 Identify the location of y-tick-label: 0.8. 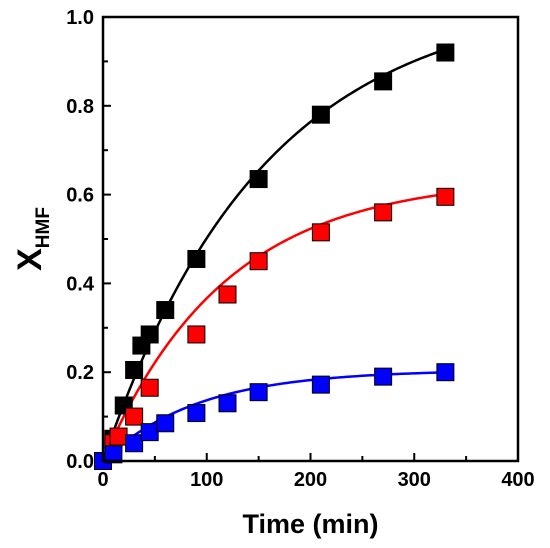
(80, 107).